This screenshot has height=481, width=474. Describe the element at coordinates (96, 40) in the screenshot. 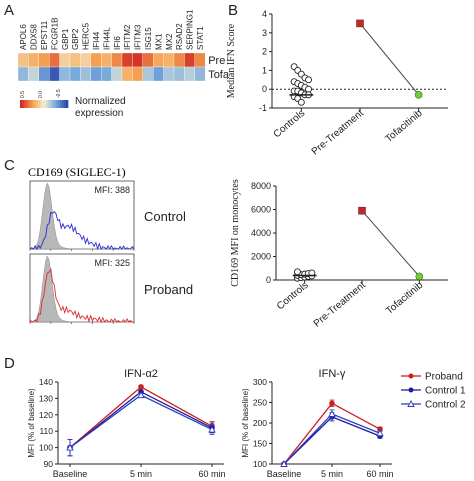

I see `gene-label: IFI44` at that location.